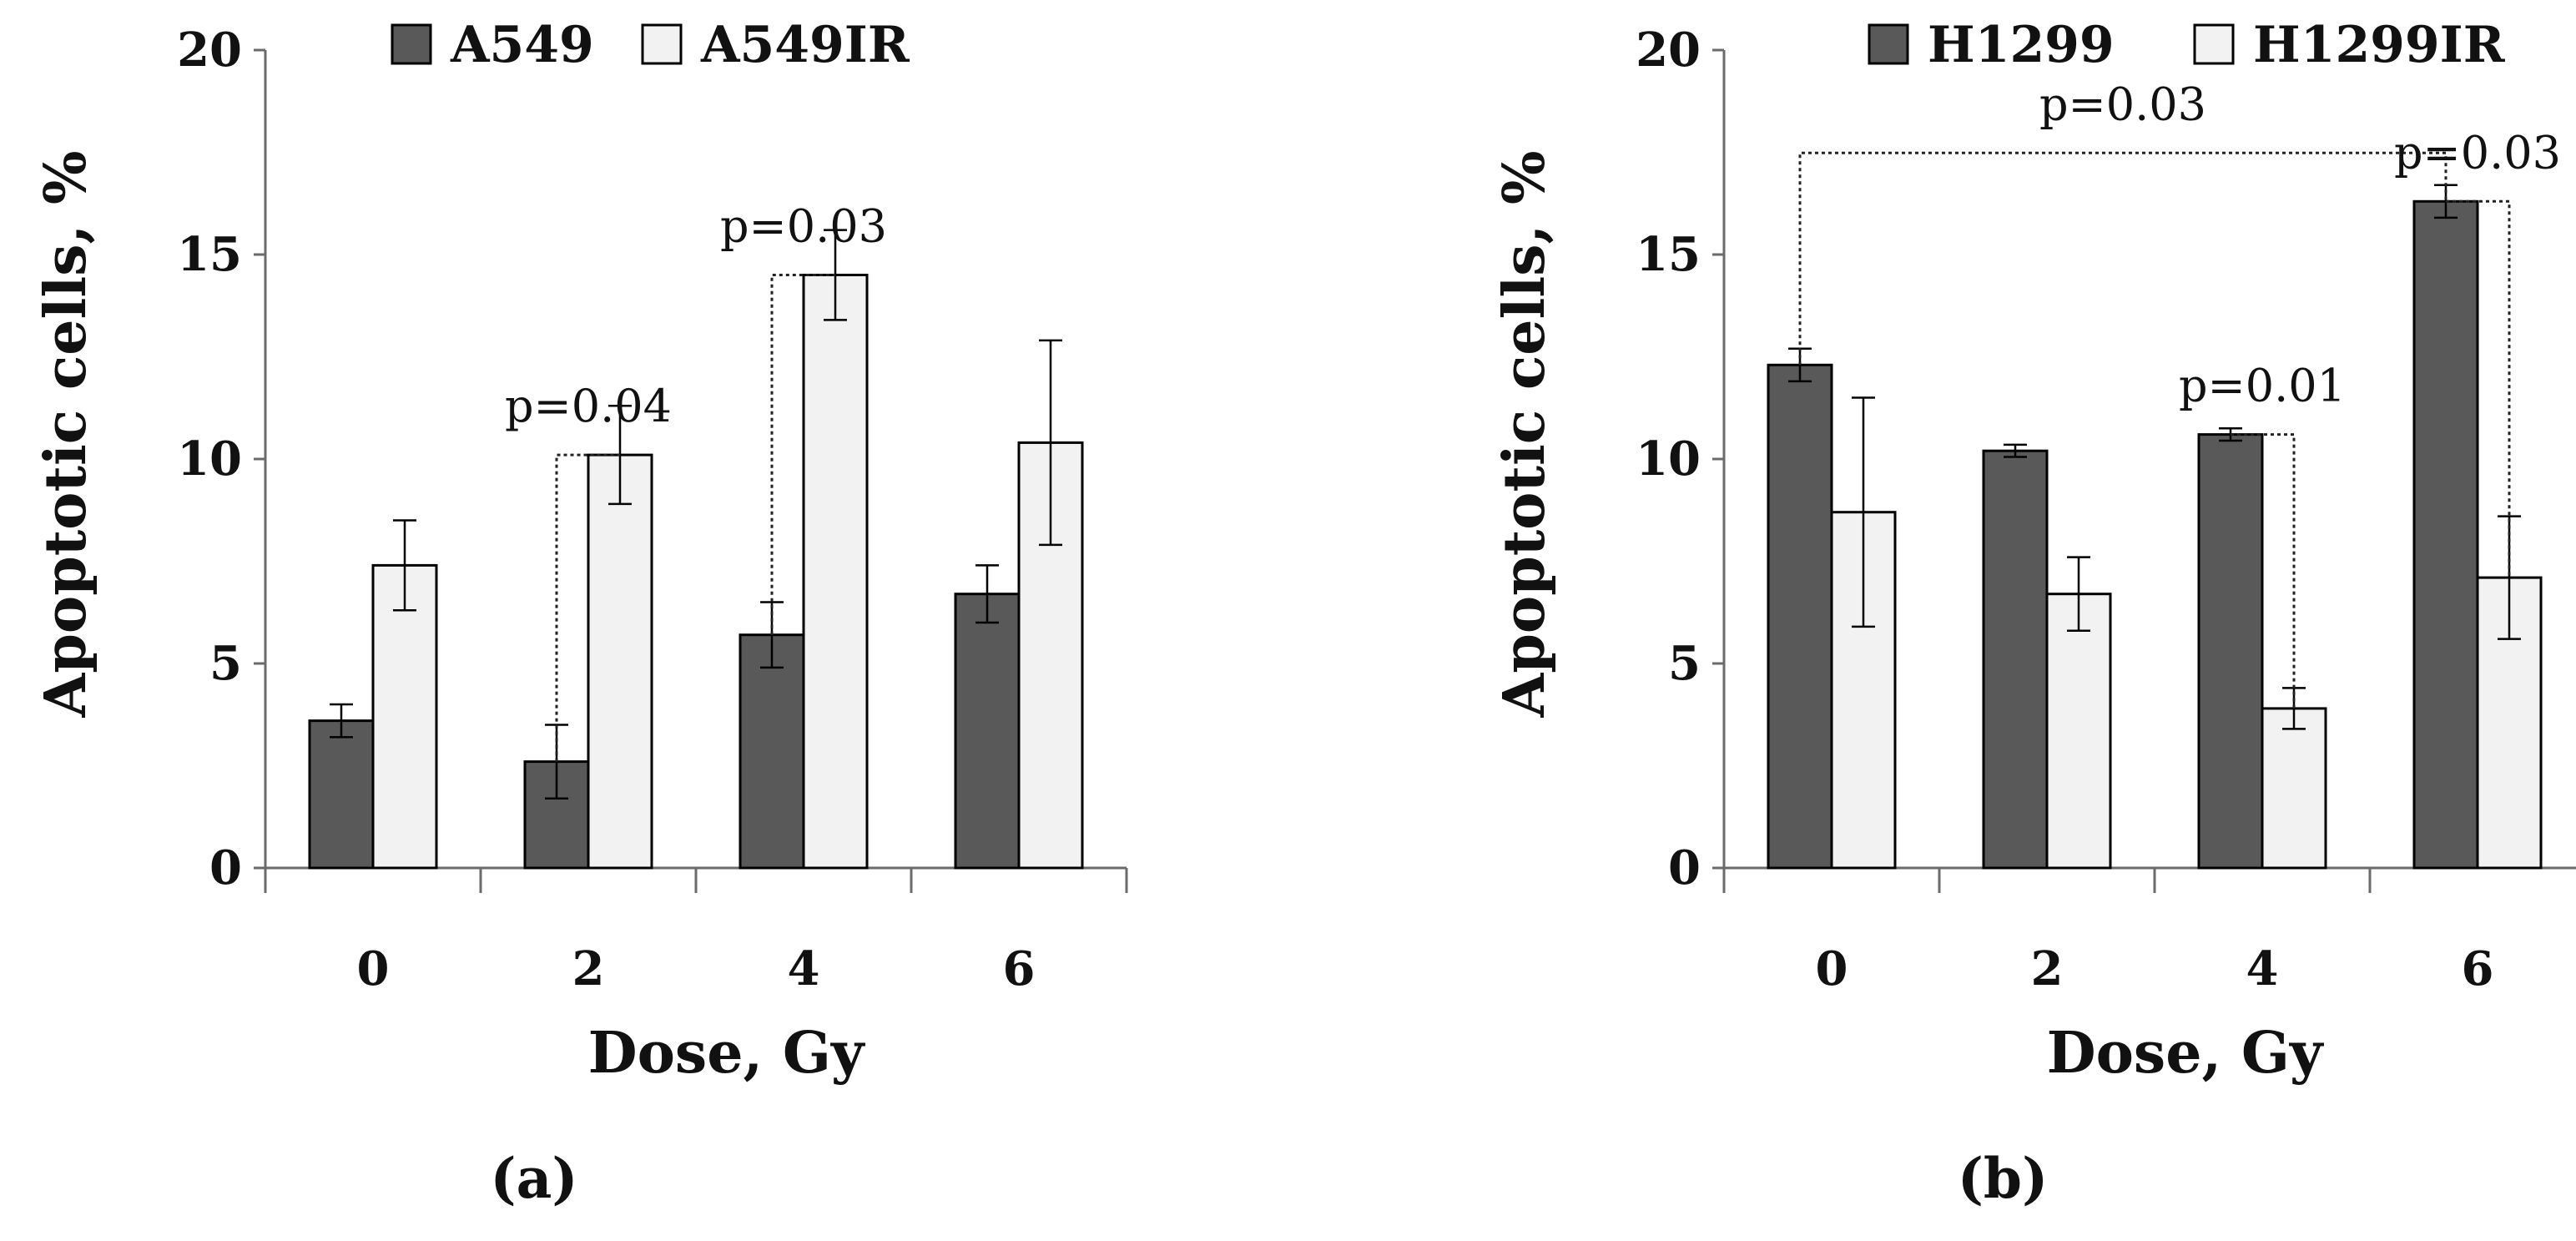  What do you see at coordinates (2021, 45) in the screenshot?
I see `legend-label-h1299: H1299` at bounding box center [2021, 45].